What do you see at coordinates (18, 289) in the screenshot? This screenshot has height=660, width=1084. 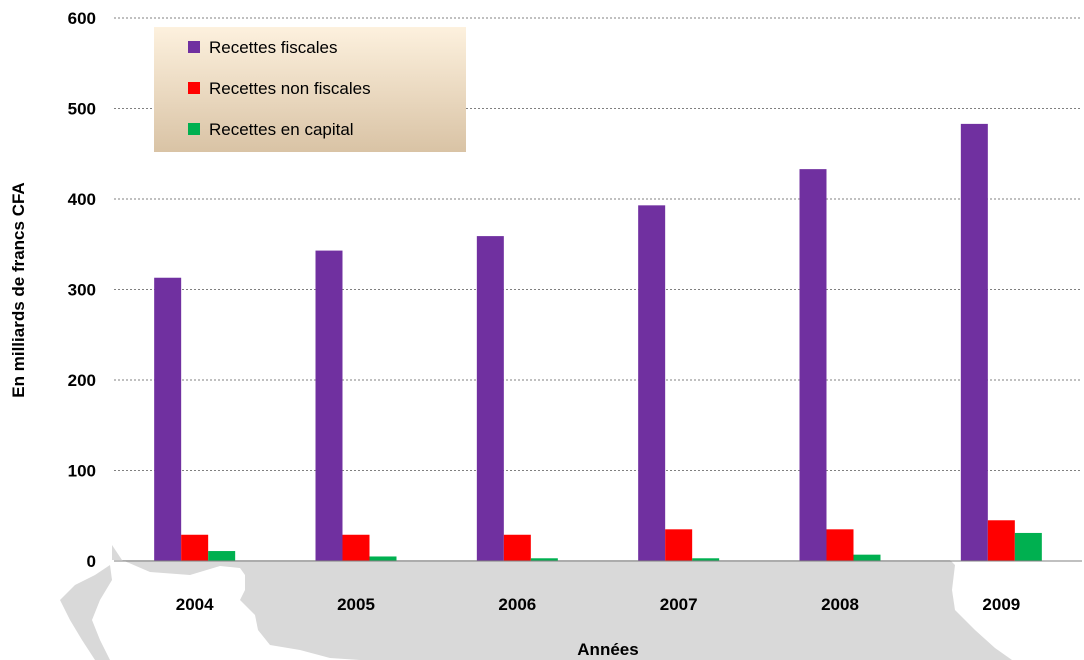 I see `y-axis-title: En milliards de francs CFA` at bounding box center [18, 289].